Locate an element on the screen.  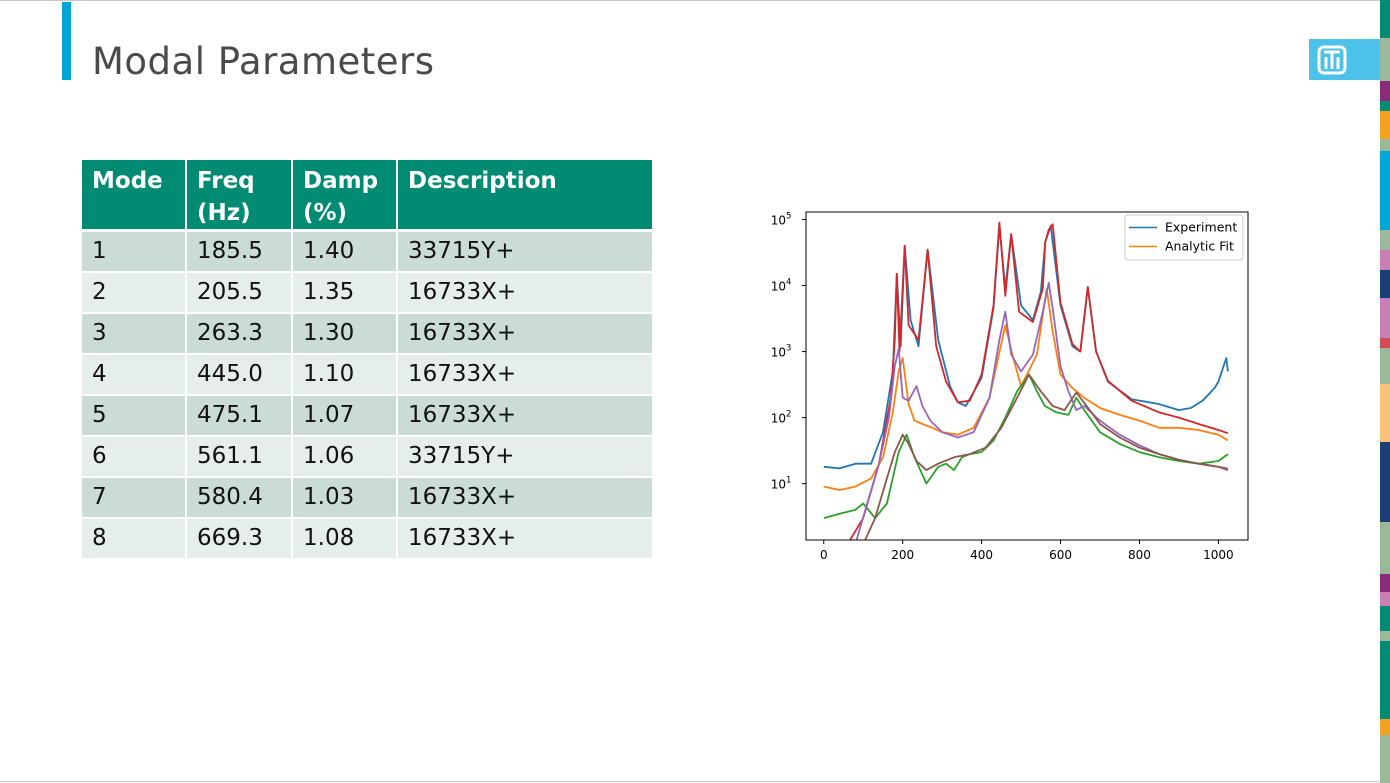
table-row: 5 475.1 1.07 16733X+ is located at coordinates (367, 416).